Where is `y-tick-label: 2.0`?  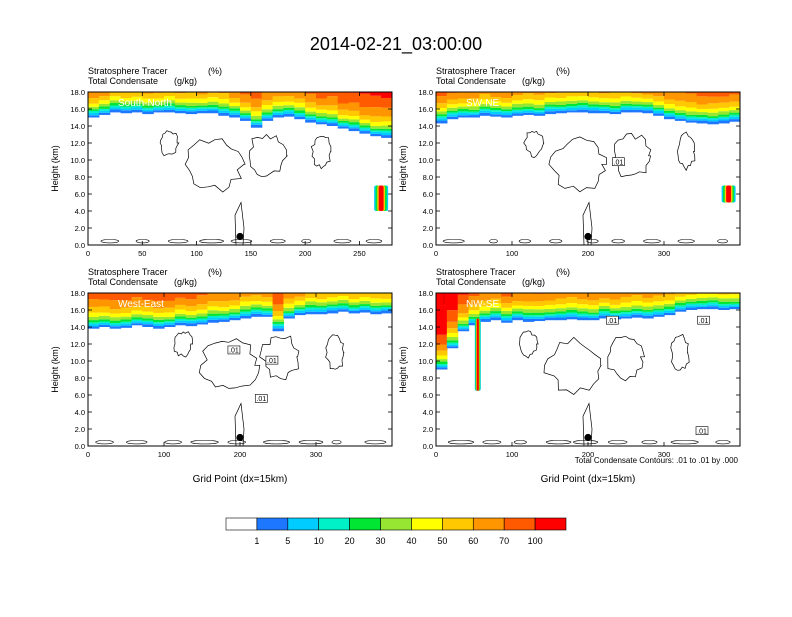
y-tick-label: 2.0 is located at coordinates (428, 228).